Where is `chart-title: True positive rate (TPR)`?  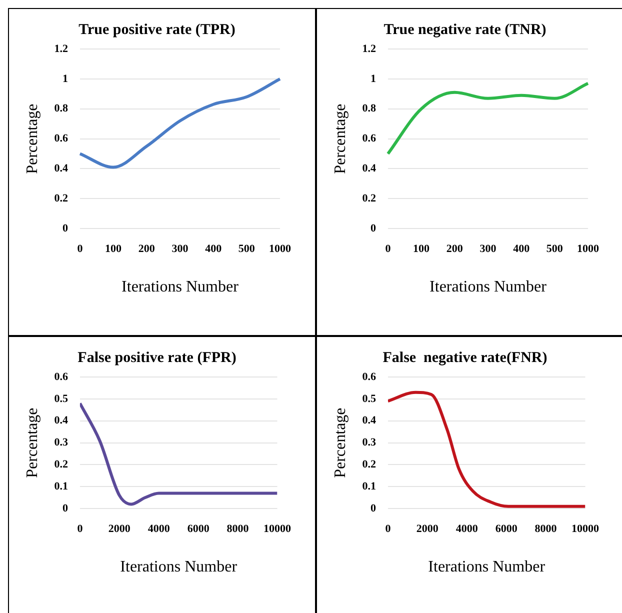 chart-title: True positive rate (TPR) is located at coordinates (157, 30).